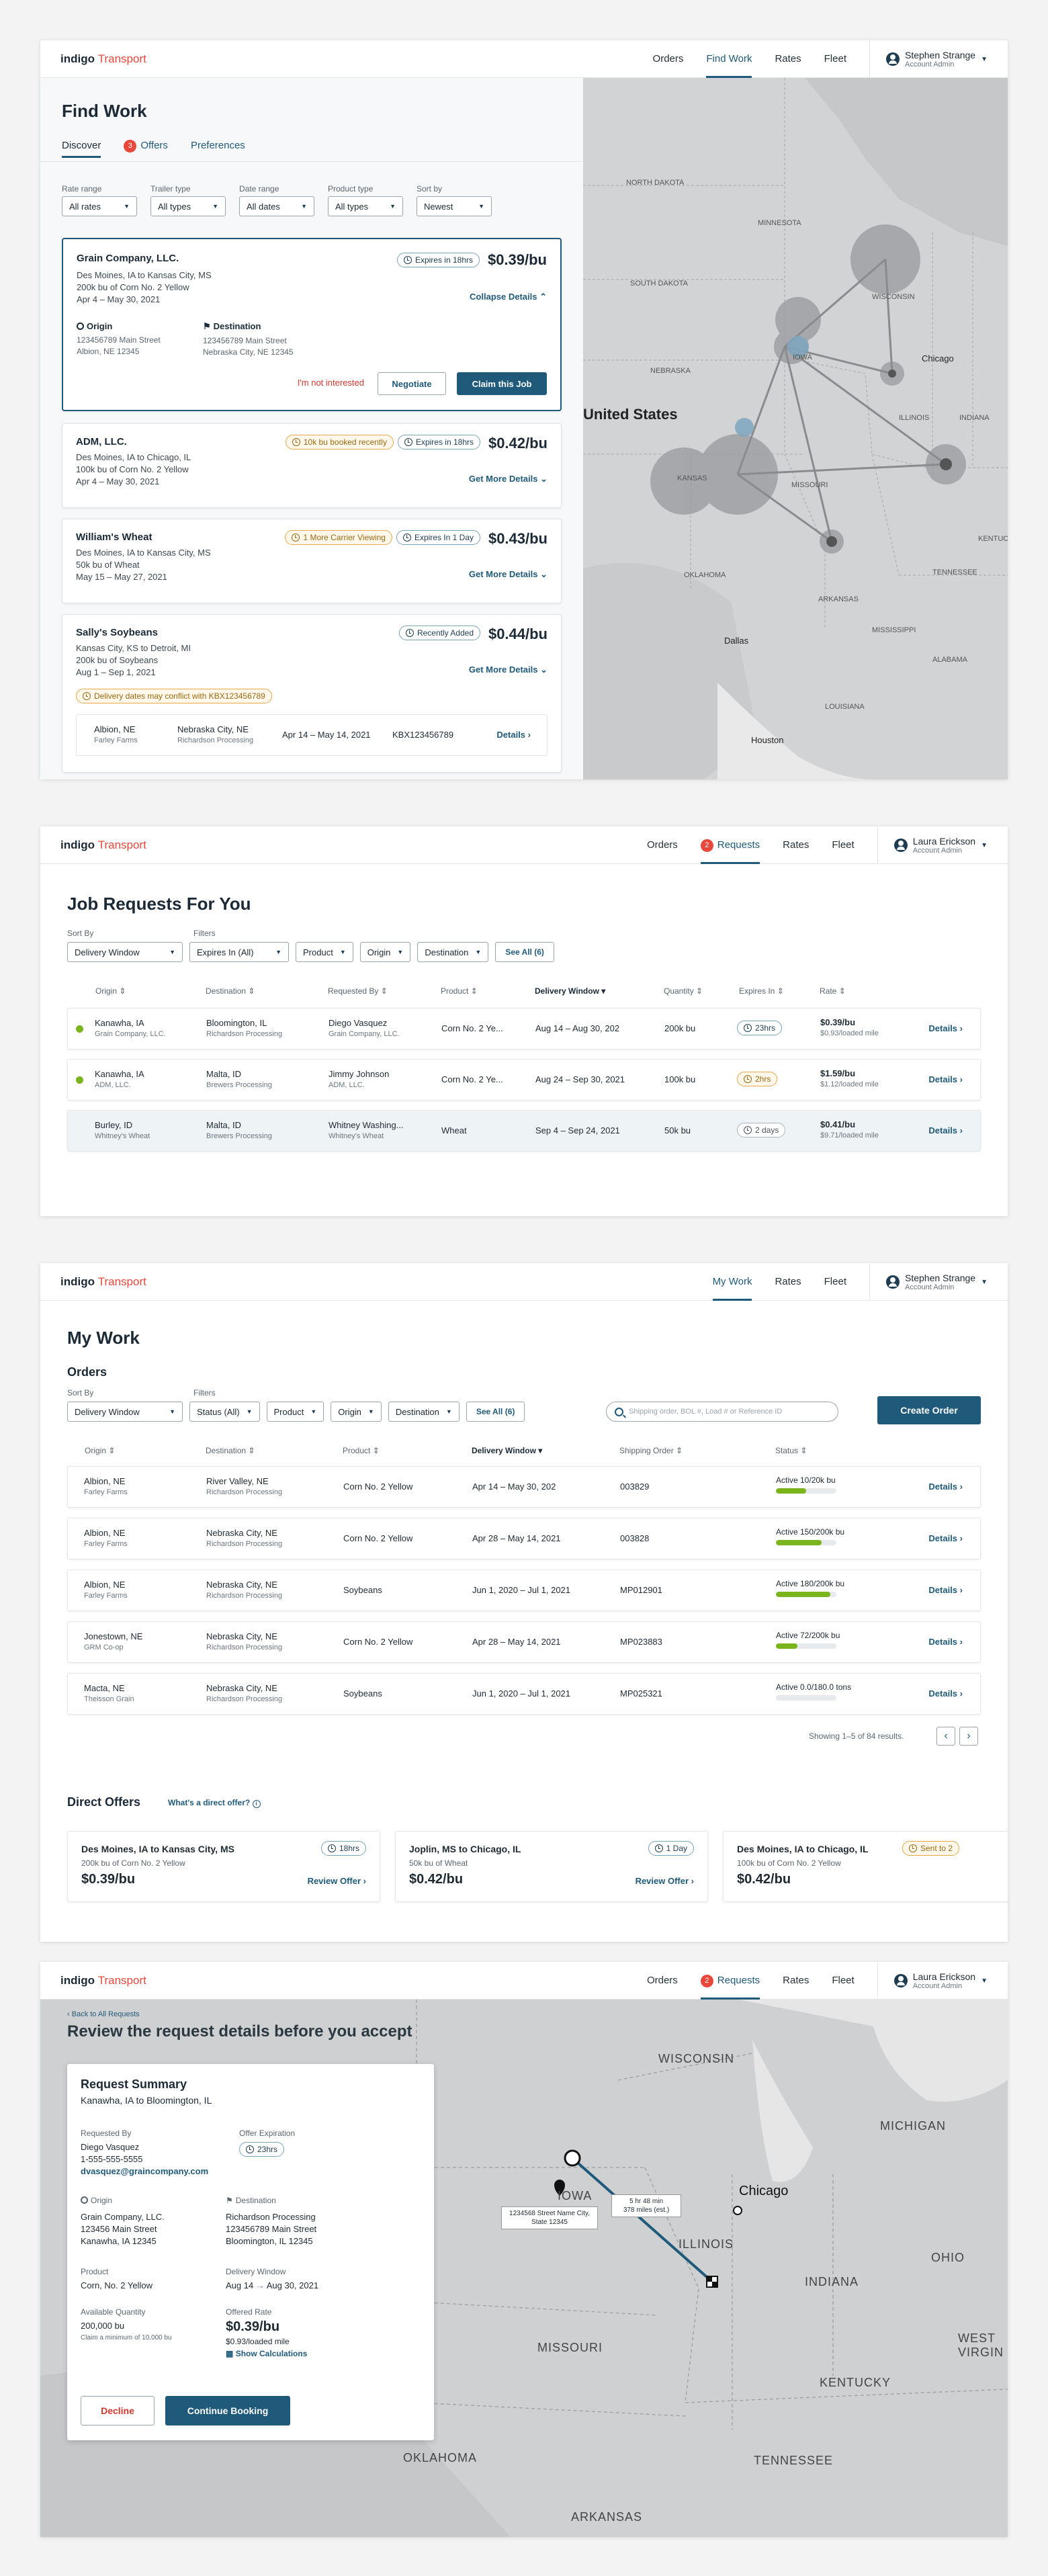  I want to click on status-filter: Status (All), so click(224, 1412).